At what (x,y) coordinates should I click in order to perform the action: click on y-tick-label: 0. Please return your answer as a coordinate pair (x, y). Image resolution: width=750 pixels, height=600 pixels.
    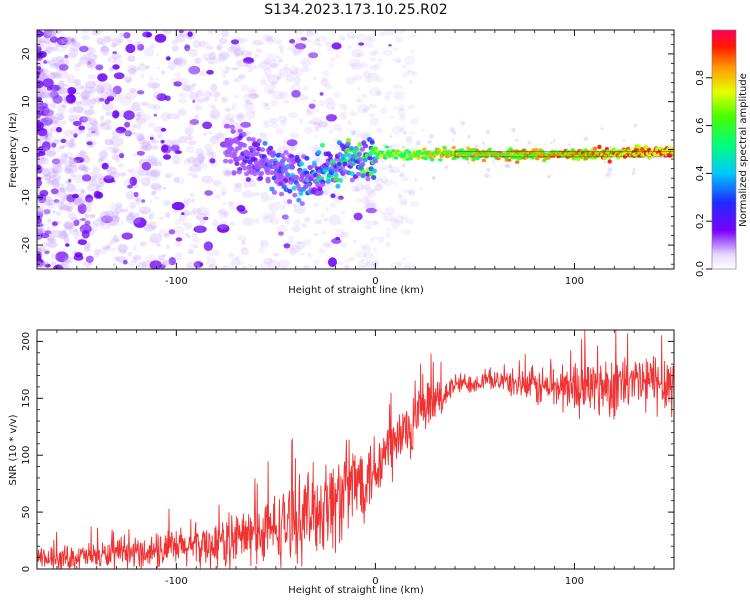
    Looking at the image, I should click on (26, 569).